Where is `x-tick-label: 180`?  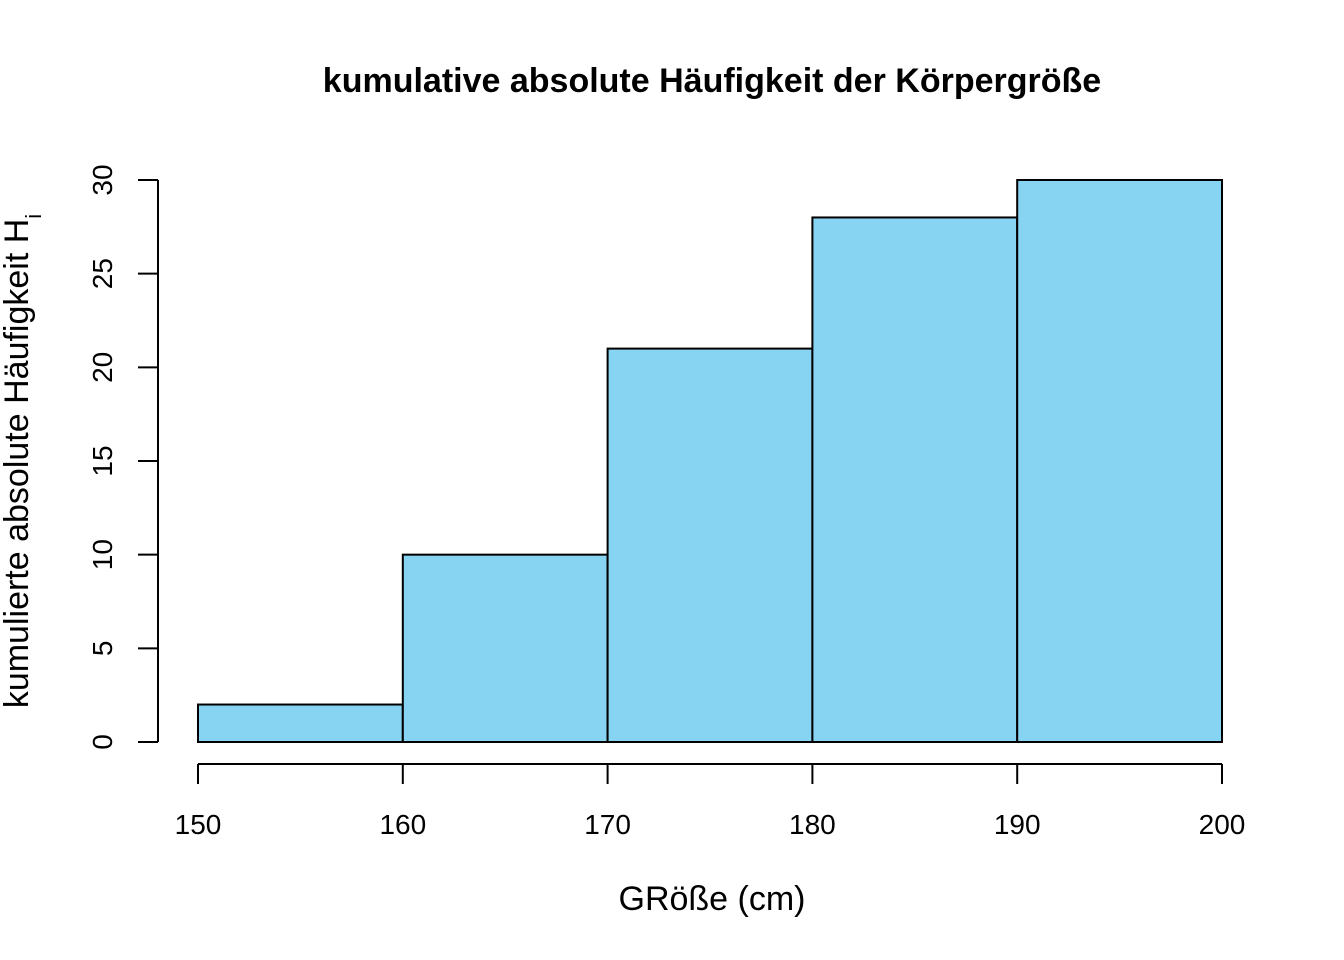 x-tick-label: 180 is located at coordinates (812, 824).